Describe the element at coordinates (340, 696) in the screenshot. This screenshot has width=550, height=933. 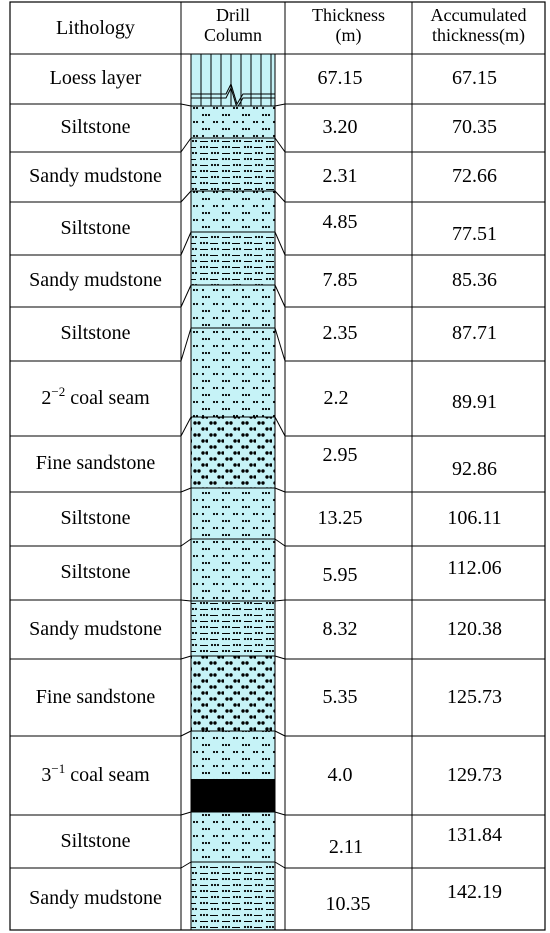
I see `thickness-cell: 5.35` at that location.